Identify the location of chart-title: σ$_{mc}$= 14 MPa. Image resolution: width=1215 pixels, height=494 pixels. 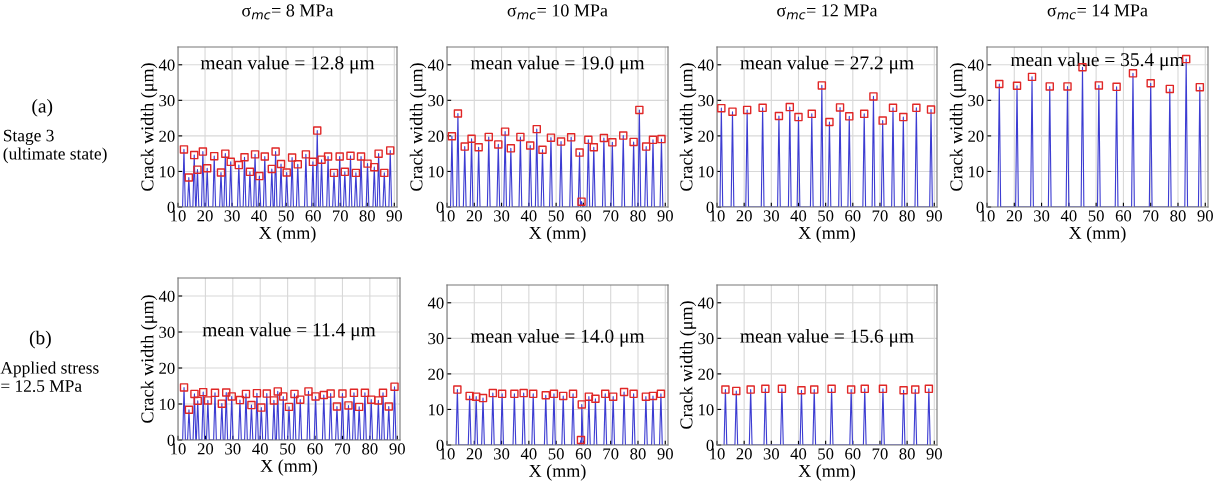
(1097, 12).